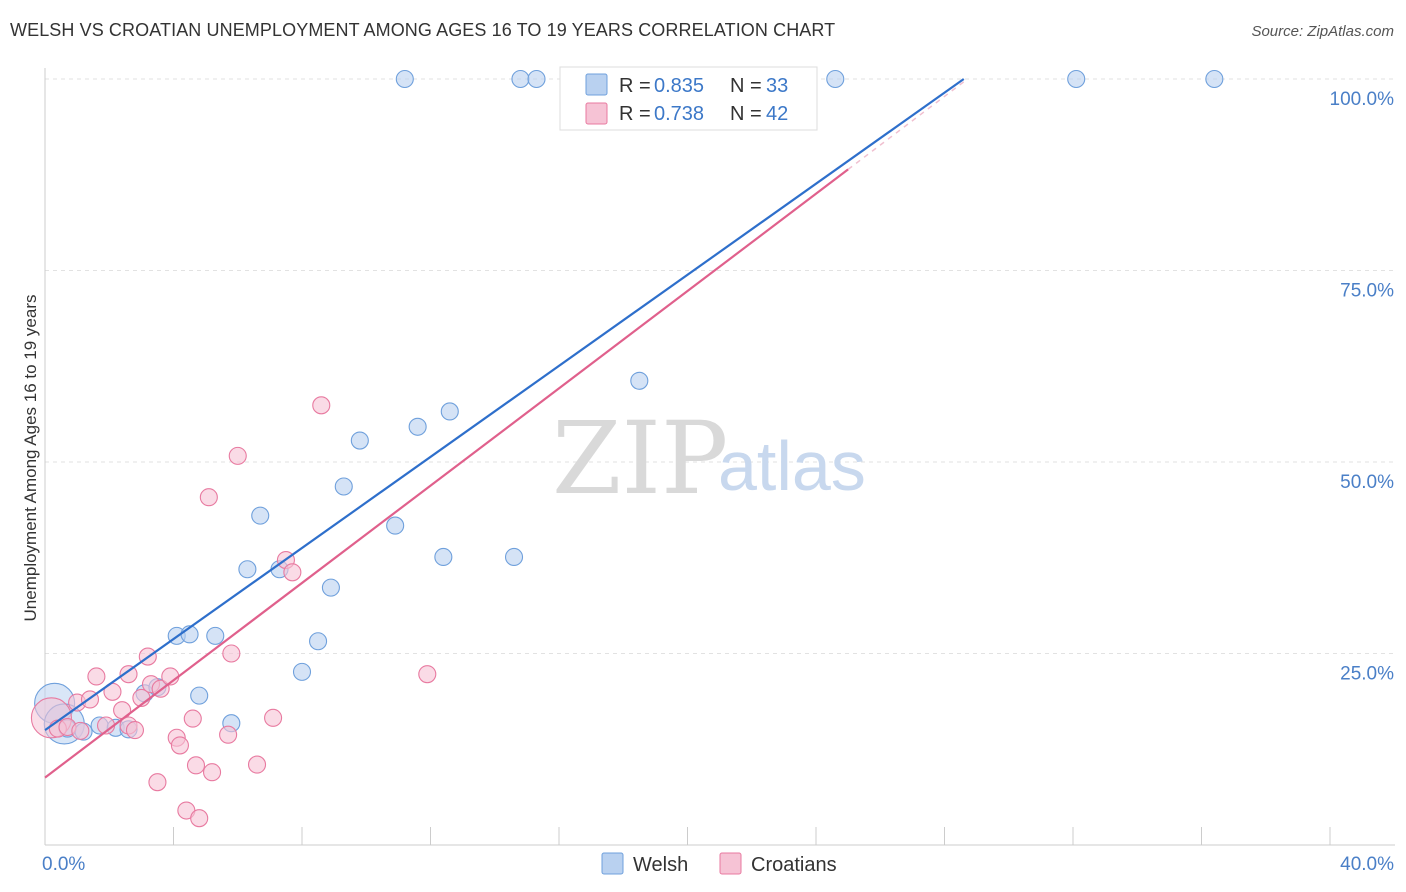 The height and width of the screenshot is (892, 1406). What do you see at coordinates (63, 864) in the screenshot?
I see `x-tick-min: 0.0%` at bounding box center [63, 864].